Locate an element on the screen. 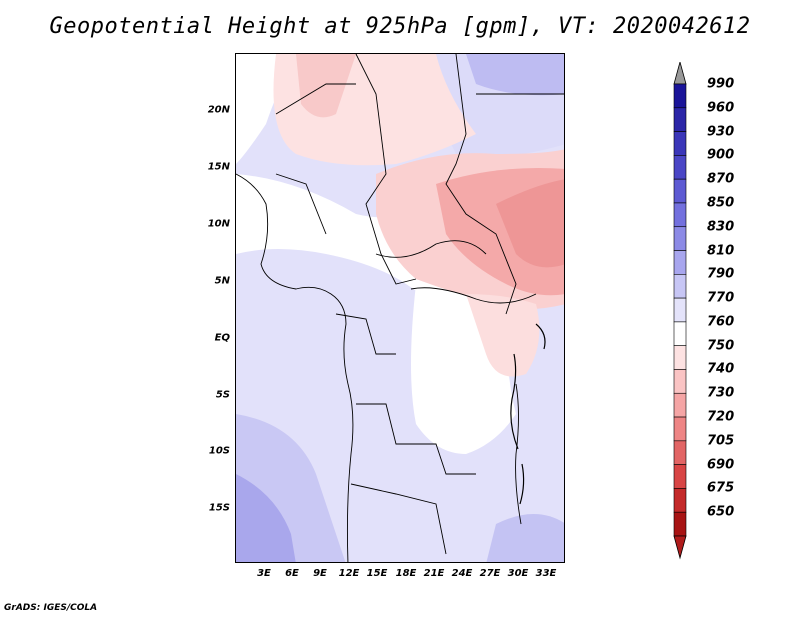 Image resolution: width=800 pixels, height=618 pixels. colorbar is located at coordinates (680, 311).